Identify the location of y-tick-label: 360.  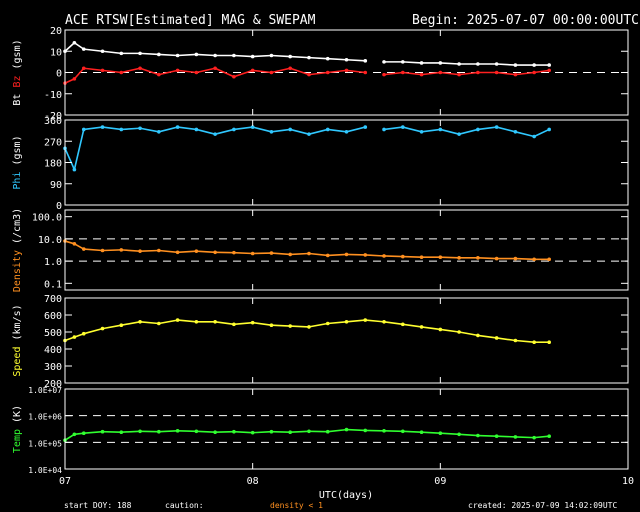
(53, 121).